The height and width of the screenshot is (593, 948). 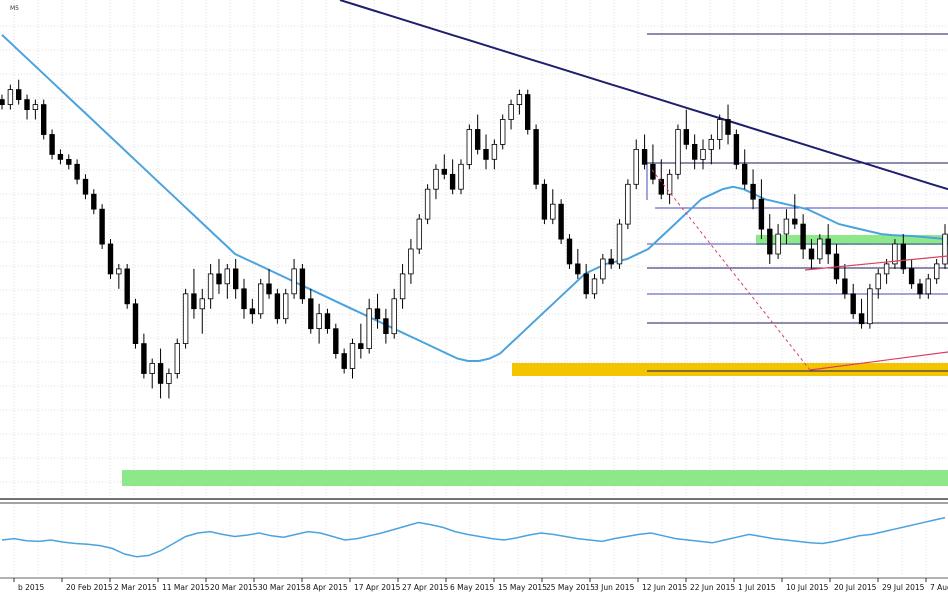 What do you see at coordinates (731, 270) in the screenshot?
I see `retracement-dashed-line` at bounding box center [731, 270].